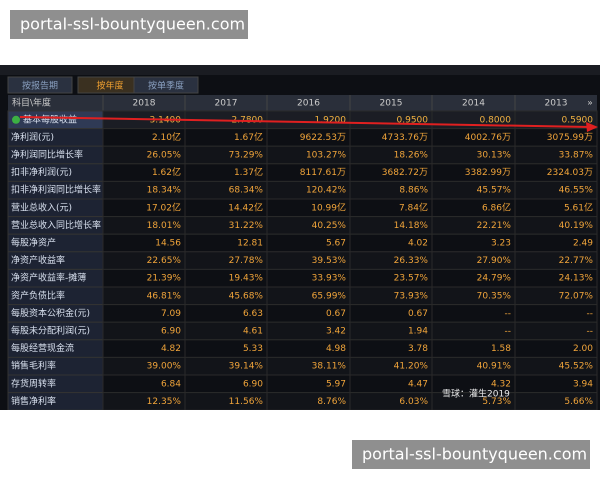 The height and width of the screenshot is (484, 600). Describe the element at coordinates (109, 86) in the screenshot. I see `tab-label: 按年度` at that location.